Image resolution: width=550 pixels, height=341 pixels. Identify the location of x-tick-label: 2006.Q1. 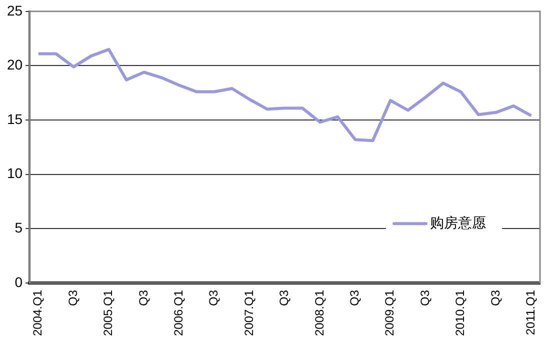
(178, 313).